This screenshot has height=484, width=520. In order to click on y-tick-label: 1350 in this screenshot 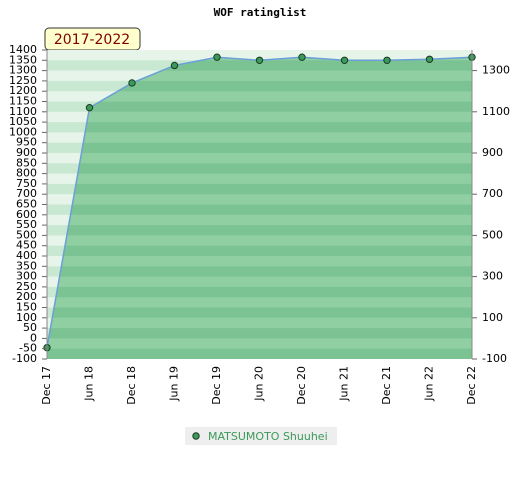, I will do `click(23, 59)`.